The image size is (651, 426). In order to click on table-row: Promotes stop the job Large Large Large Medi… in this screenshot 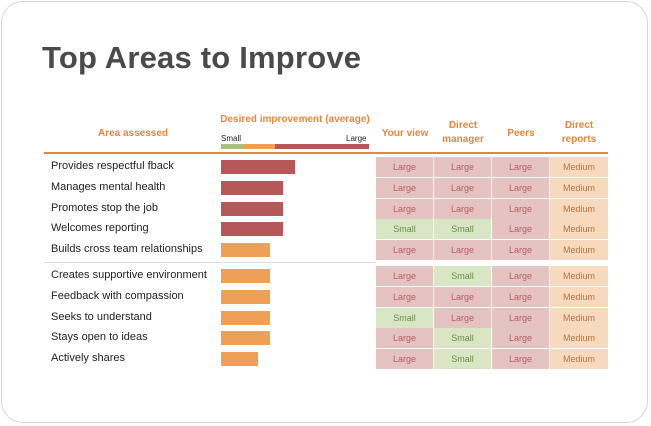, I will do `click(325, 209)`.